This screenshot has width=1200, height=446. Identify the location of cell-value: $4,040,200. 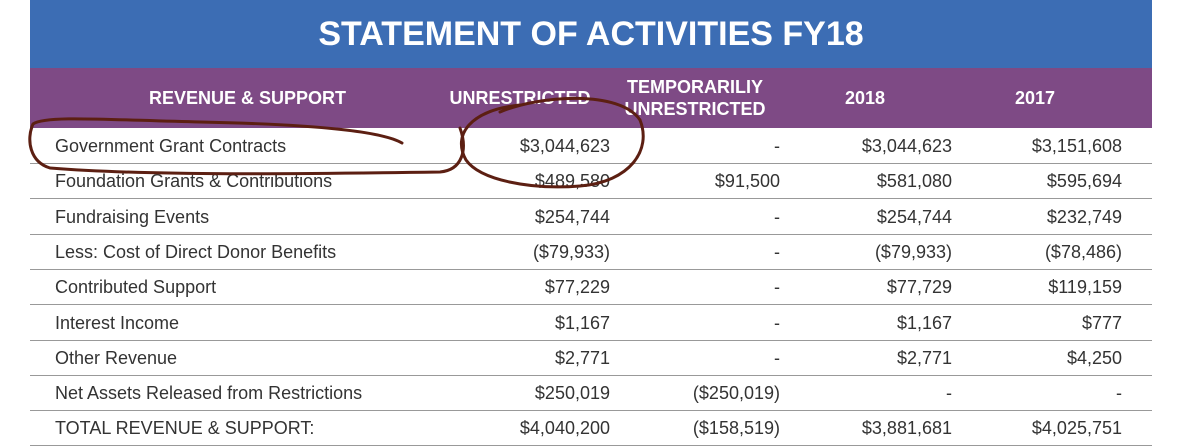
(564, 428).